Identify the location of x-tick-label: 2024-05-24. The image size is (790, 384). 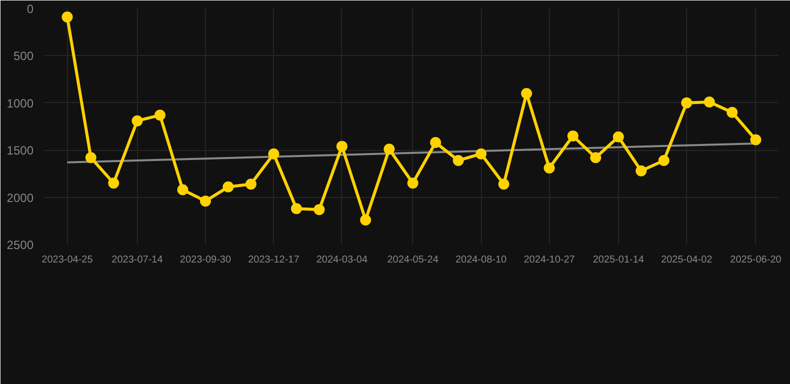
(413, 260).